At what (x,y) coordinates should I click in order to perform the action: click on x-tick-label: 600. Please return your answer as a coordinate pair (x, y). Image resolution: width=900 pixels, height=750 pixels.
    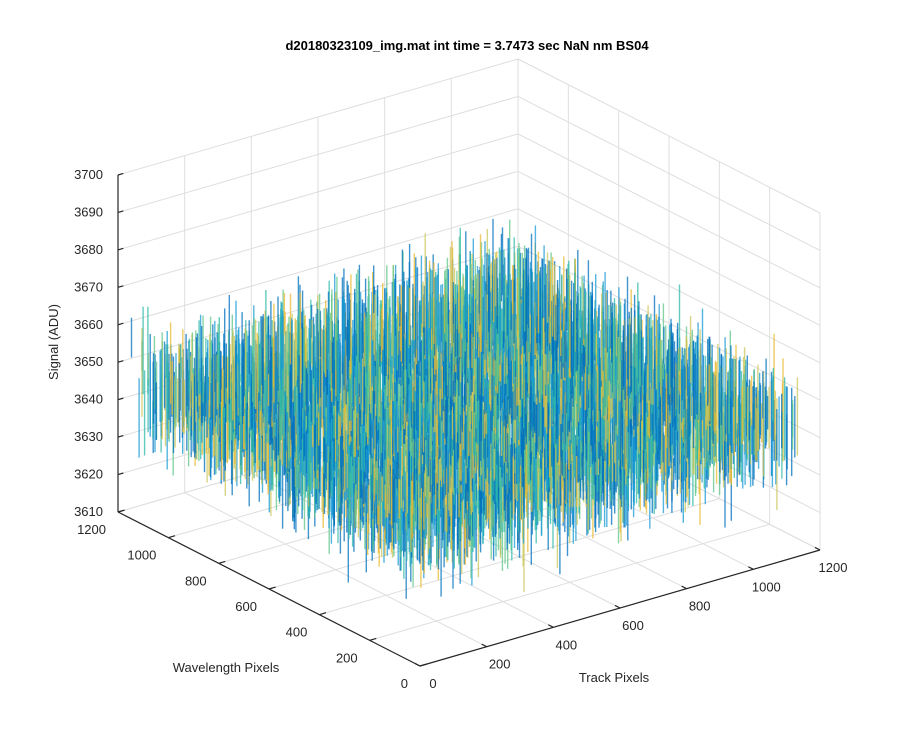
    Looking at the image, I should click on (633, 625).